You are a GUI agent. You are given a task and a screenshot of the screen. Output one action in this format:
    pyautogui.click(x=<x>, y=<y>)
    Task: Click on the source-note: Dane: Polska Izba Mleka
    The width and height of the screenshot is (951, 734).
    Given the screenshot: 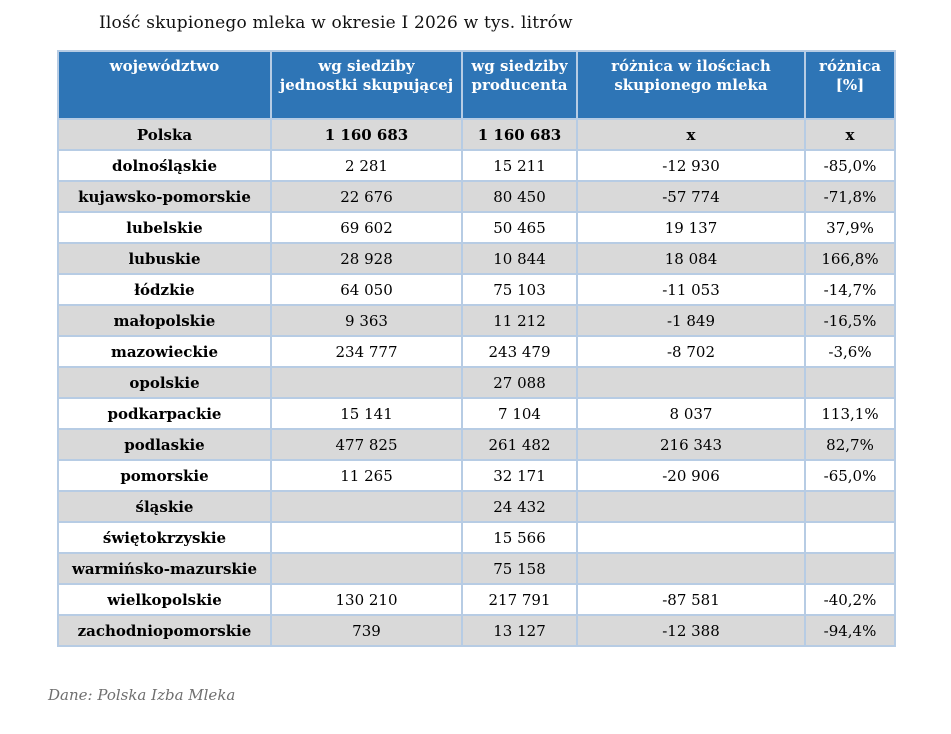 What is the action you would take?
    pyautogui.click(x=142, y=695)
    